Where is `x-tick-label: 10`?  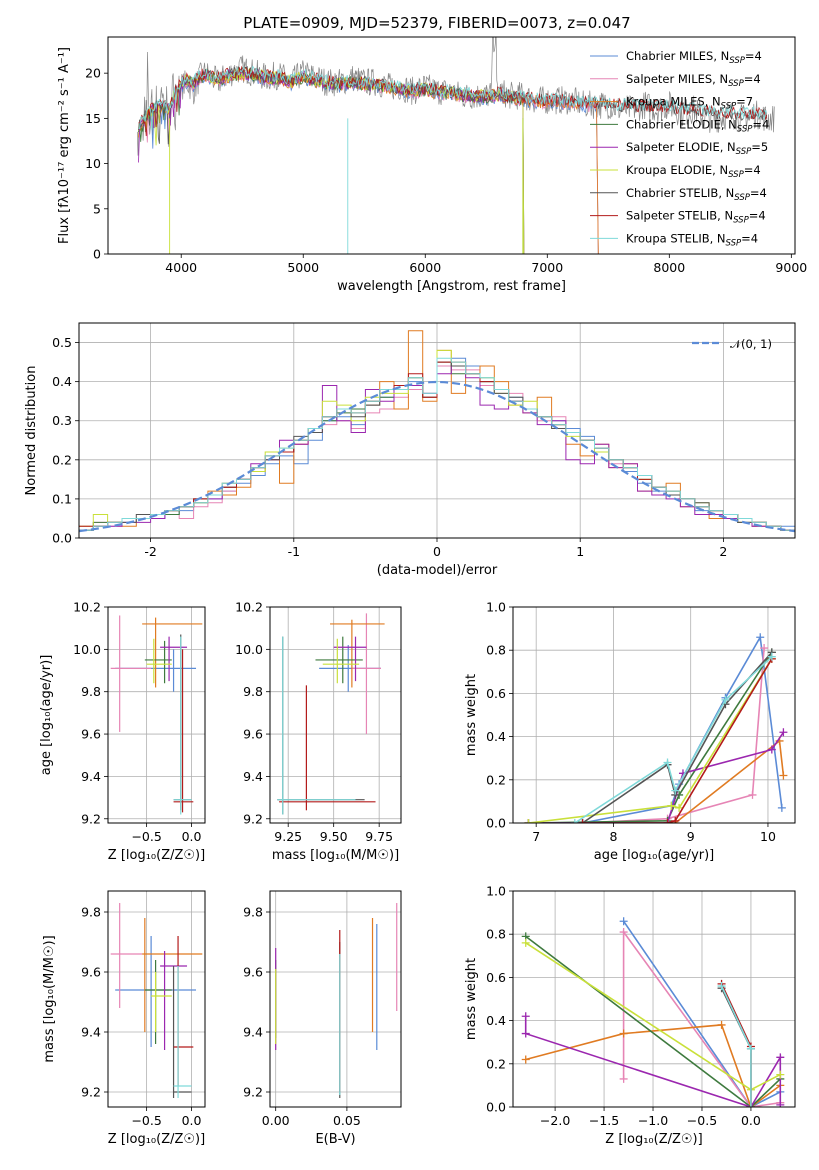
x-tick-label: 10 is located at coordinates (768, 836).